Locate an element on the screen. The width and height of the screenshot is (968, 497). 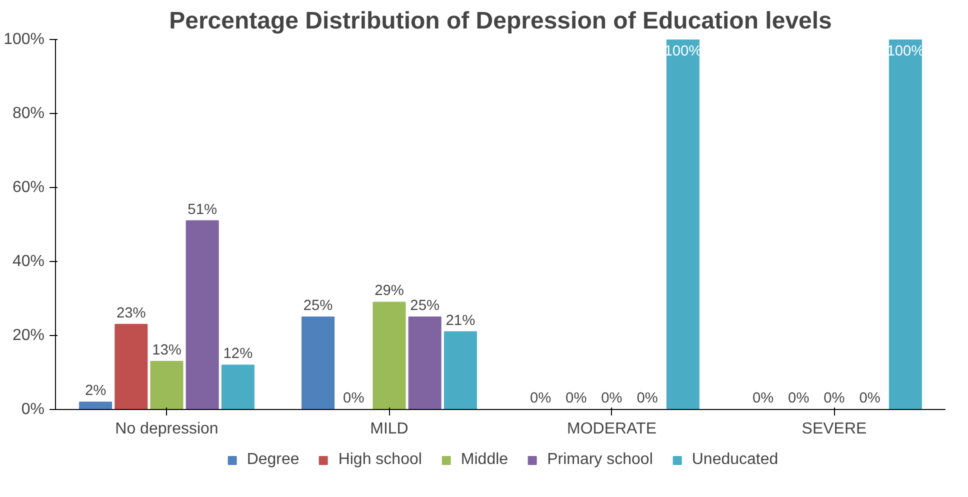
y-tick-label: 0% is located at coordinates (32, 409).